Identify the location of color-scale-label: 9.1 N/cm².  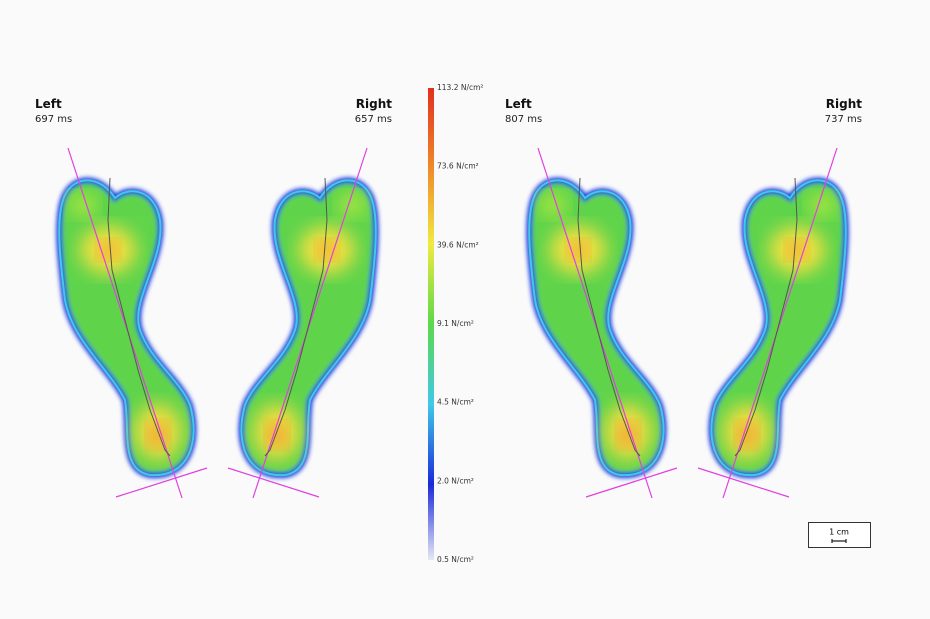
(455, 323).